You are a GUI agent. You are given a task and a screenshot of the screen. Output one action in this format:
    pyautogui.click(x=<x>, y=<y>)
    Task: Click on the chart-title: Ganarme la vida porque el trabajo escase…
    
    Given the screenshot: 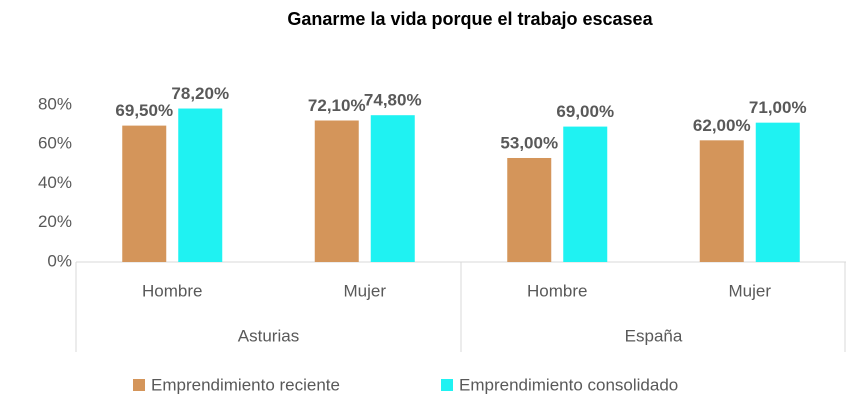 What is the action you would take?
    pyautogui.click(x=470, y=19)
    